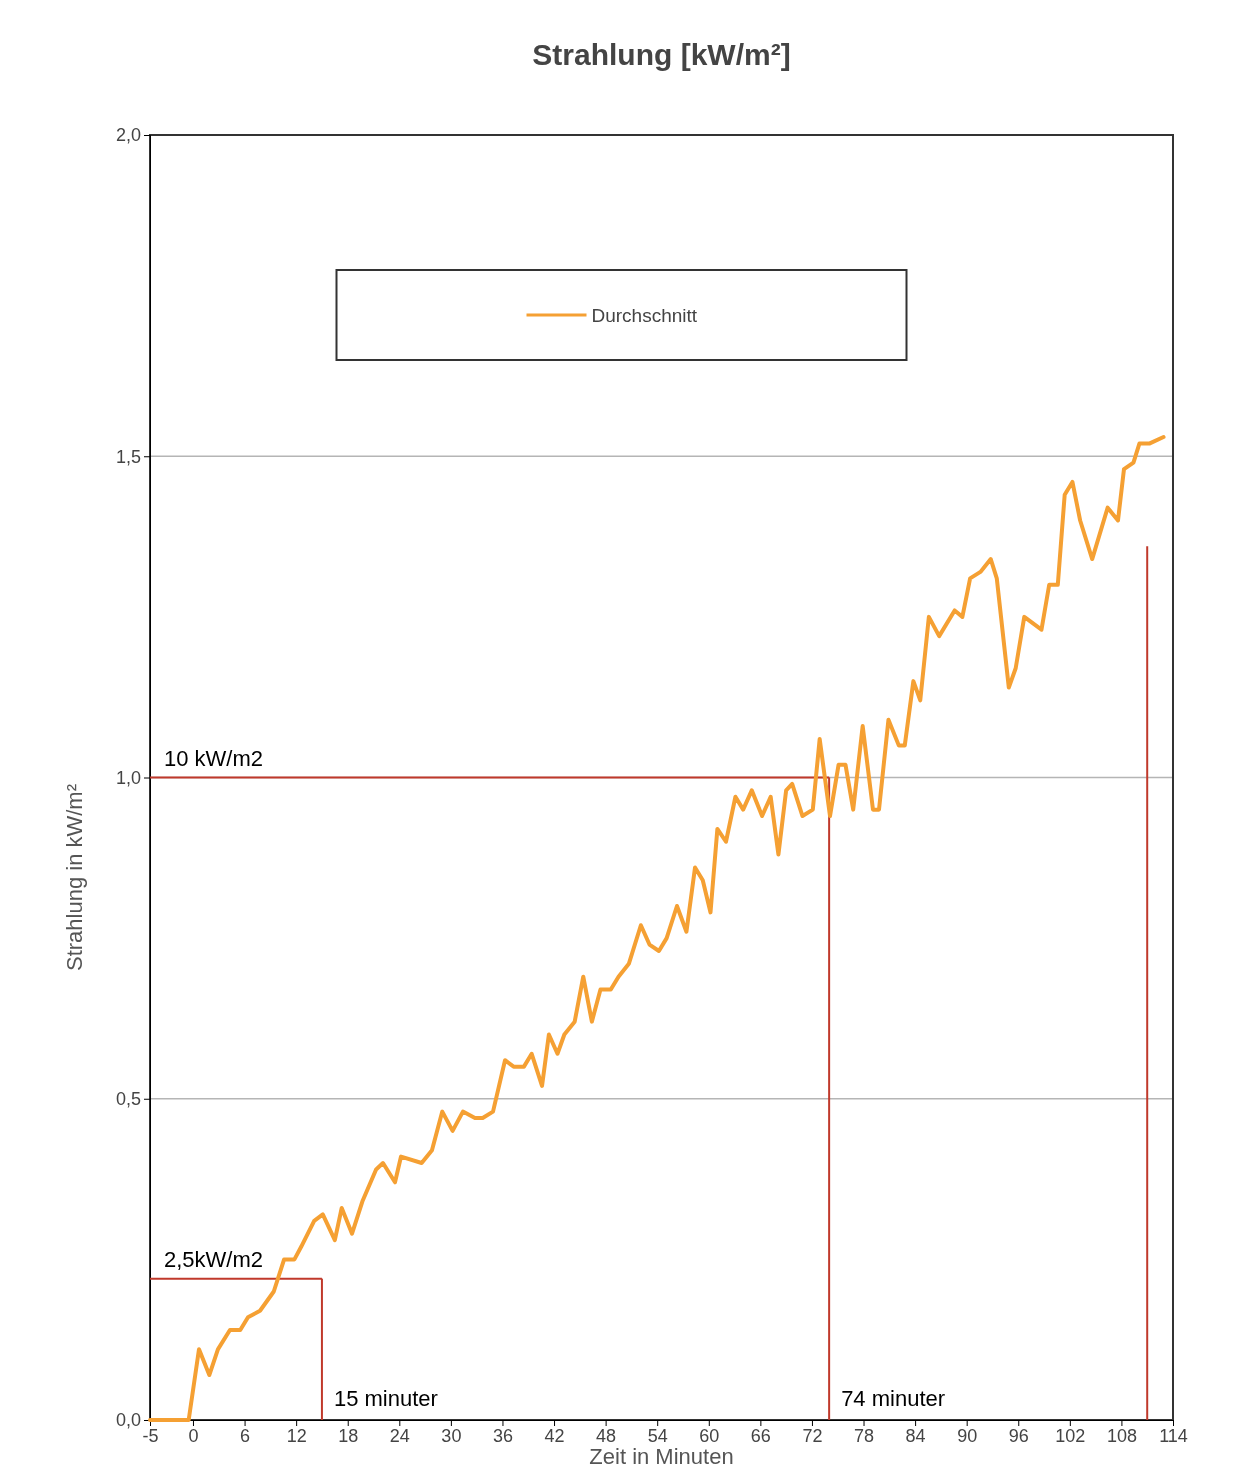  Describe the element at coordinates (1121, 1435) in the screenshot. I see `x-tick-label: 108` at that location.